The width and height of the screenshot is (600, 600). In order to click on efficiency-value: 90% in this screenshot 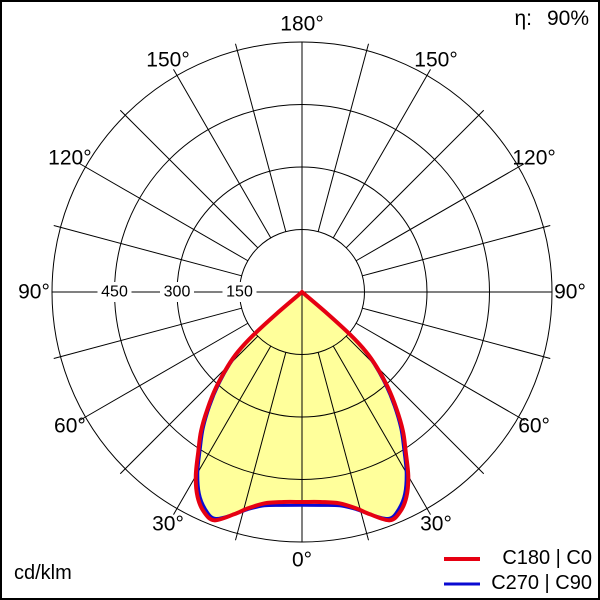, I will do `click(567, 18)`.